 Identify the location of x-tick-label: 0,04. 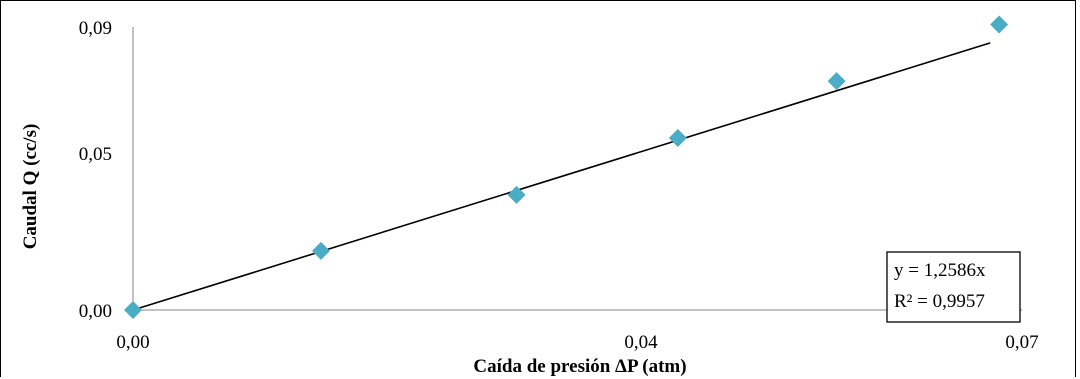
(641, 342).